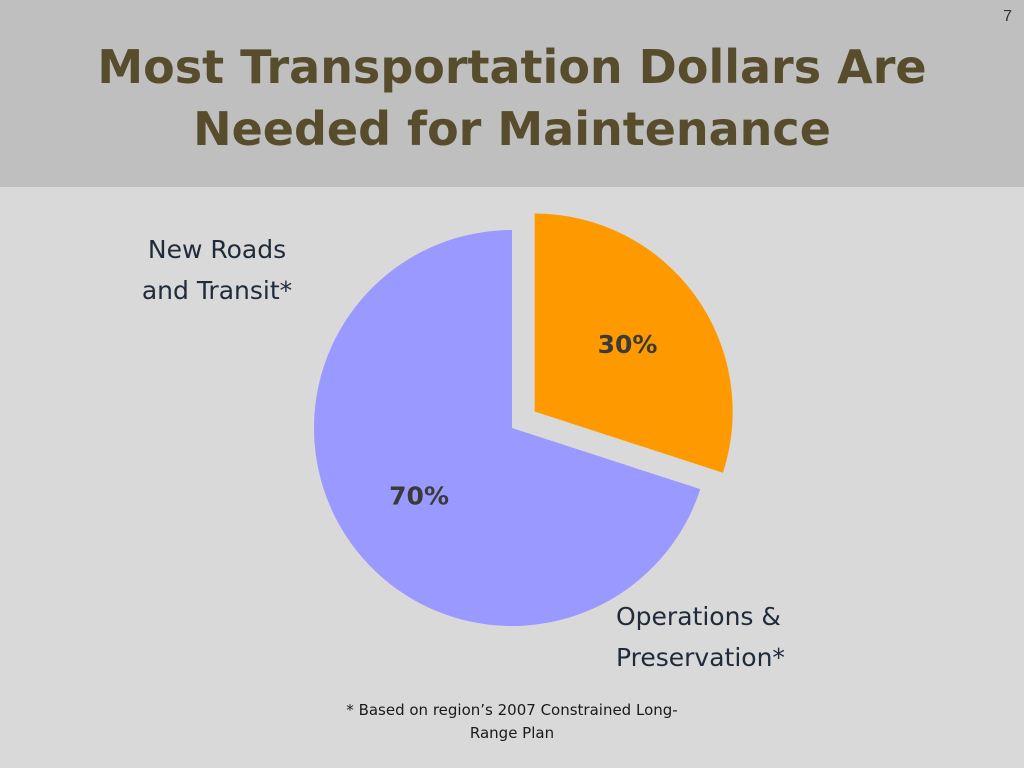  I want to click on page-number: 7, so click(1007, 16).